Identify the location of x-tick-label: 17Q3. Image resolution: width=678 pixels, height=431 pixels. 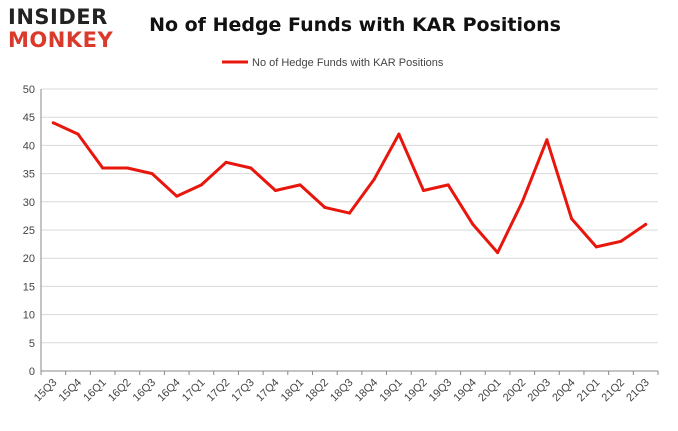
(243, 391).